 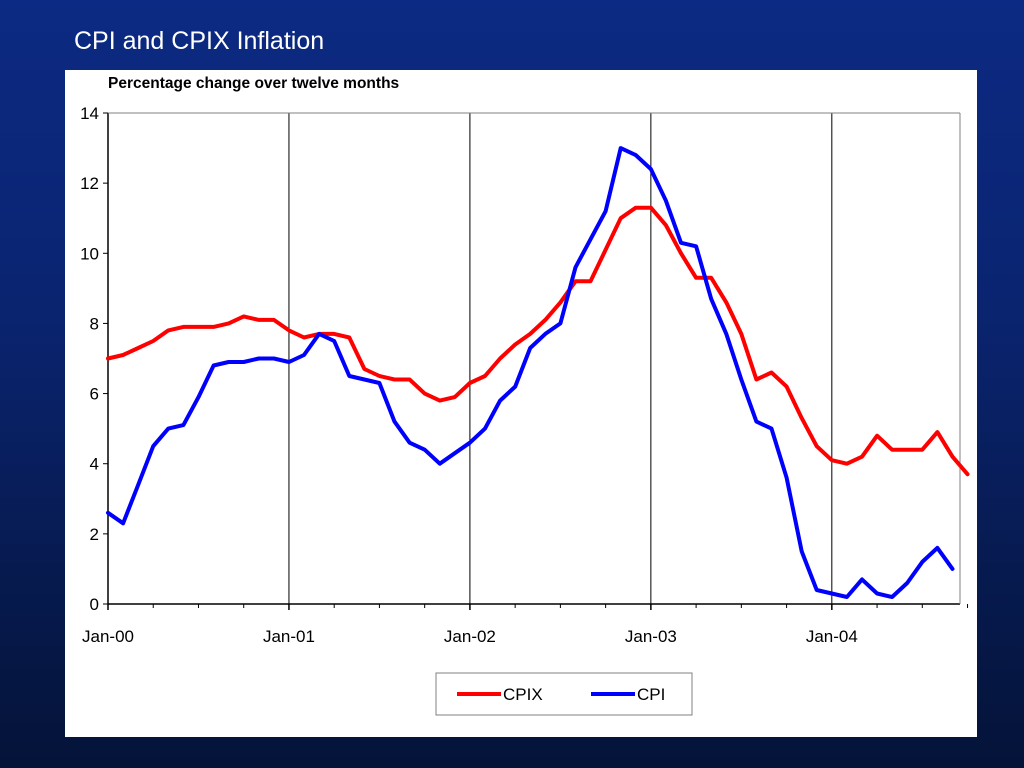 What do you see at coordinates (470, 636) in the screenshot?
I see `x-tick-label: Jan-02` at bounding box center [470, 636].